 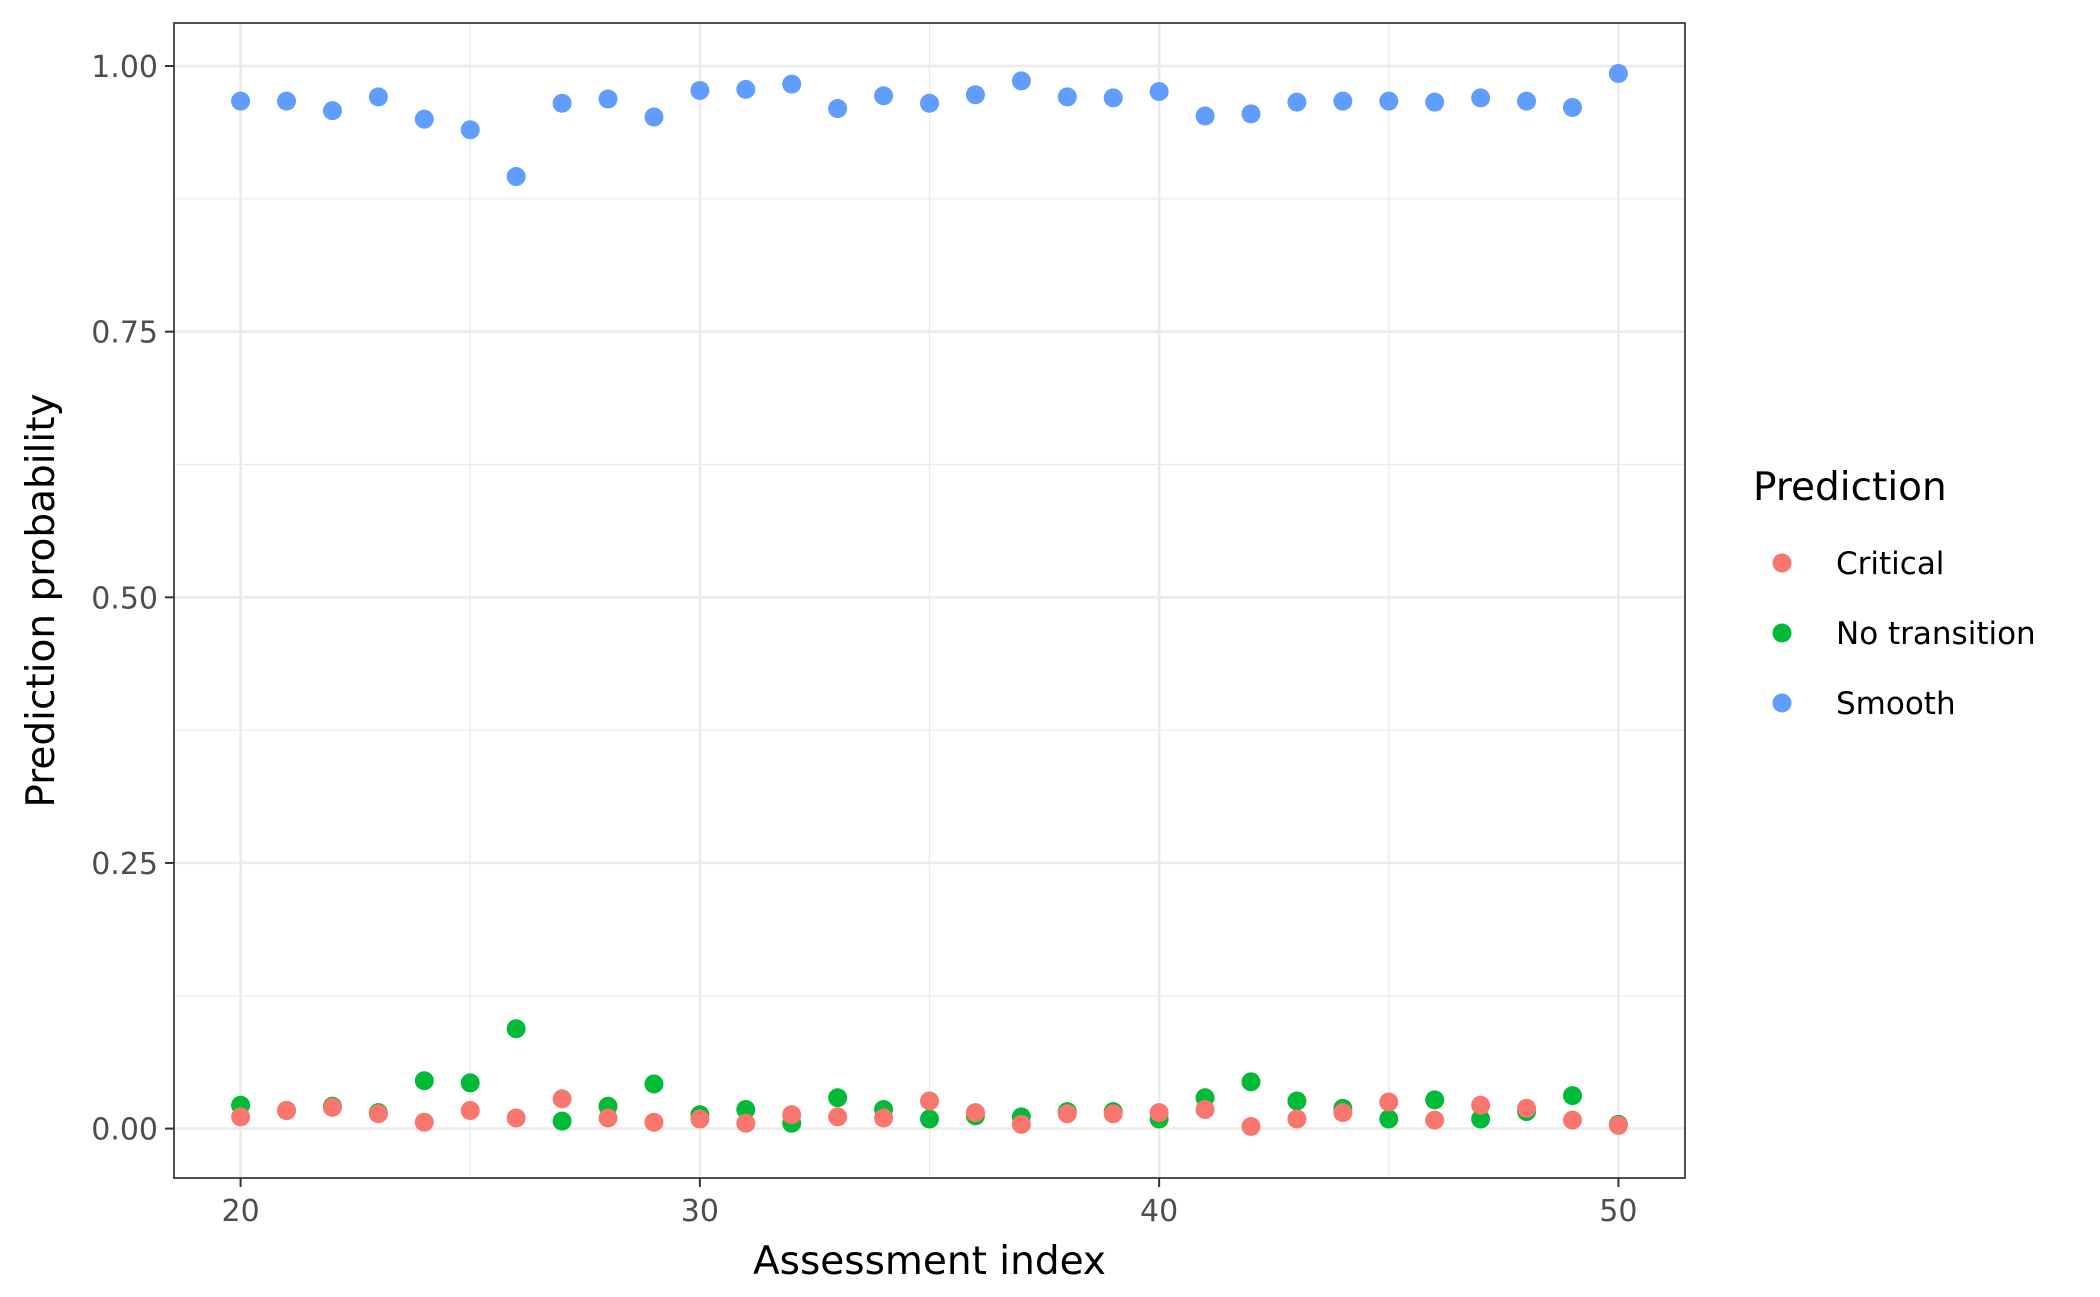 What do you see at coordinates (241, 1211) in the screenshot?
I see `x-tick-label: 20` at bounding box center [241, 1211].